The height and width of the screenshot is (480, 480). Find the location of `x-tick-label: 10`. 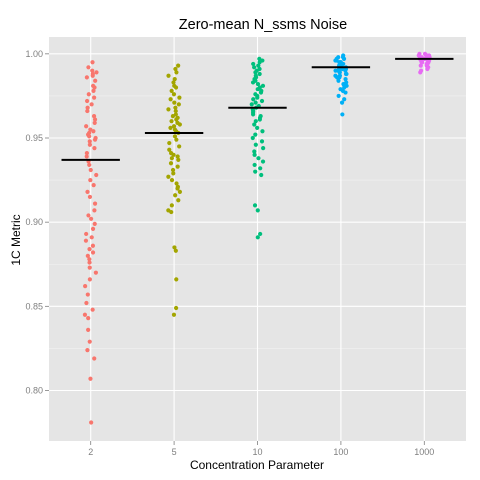

x-tick-label: 10 is located at coordinates (257, 452).